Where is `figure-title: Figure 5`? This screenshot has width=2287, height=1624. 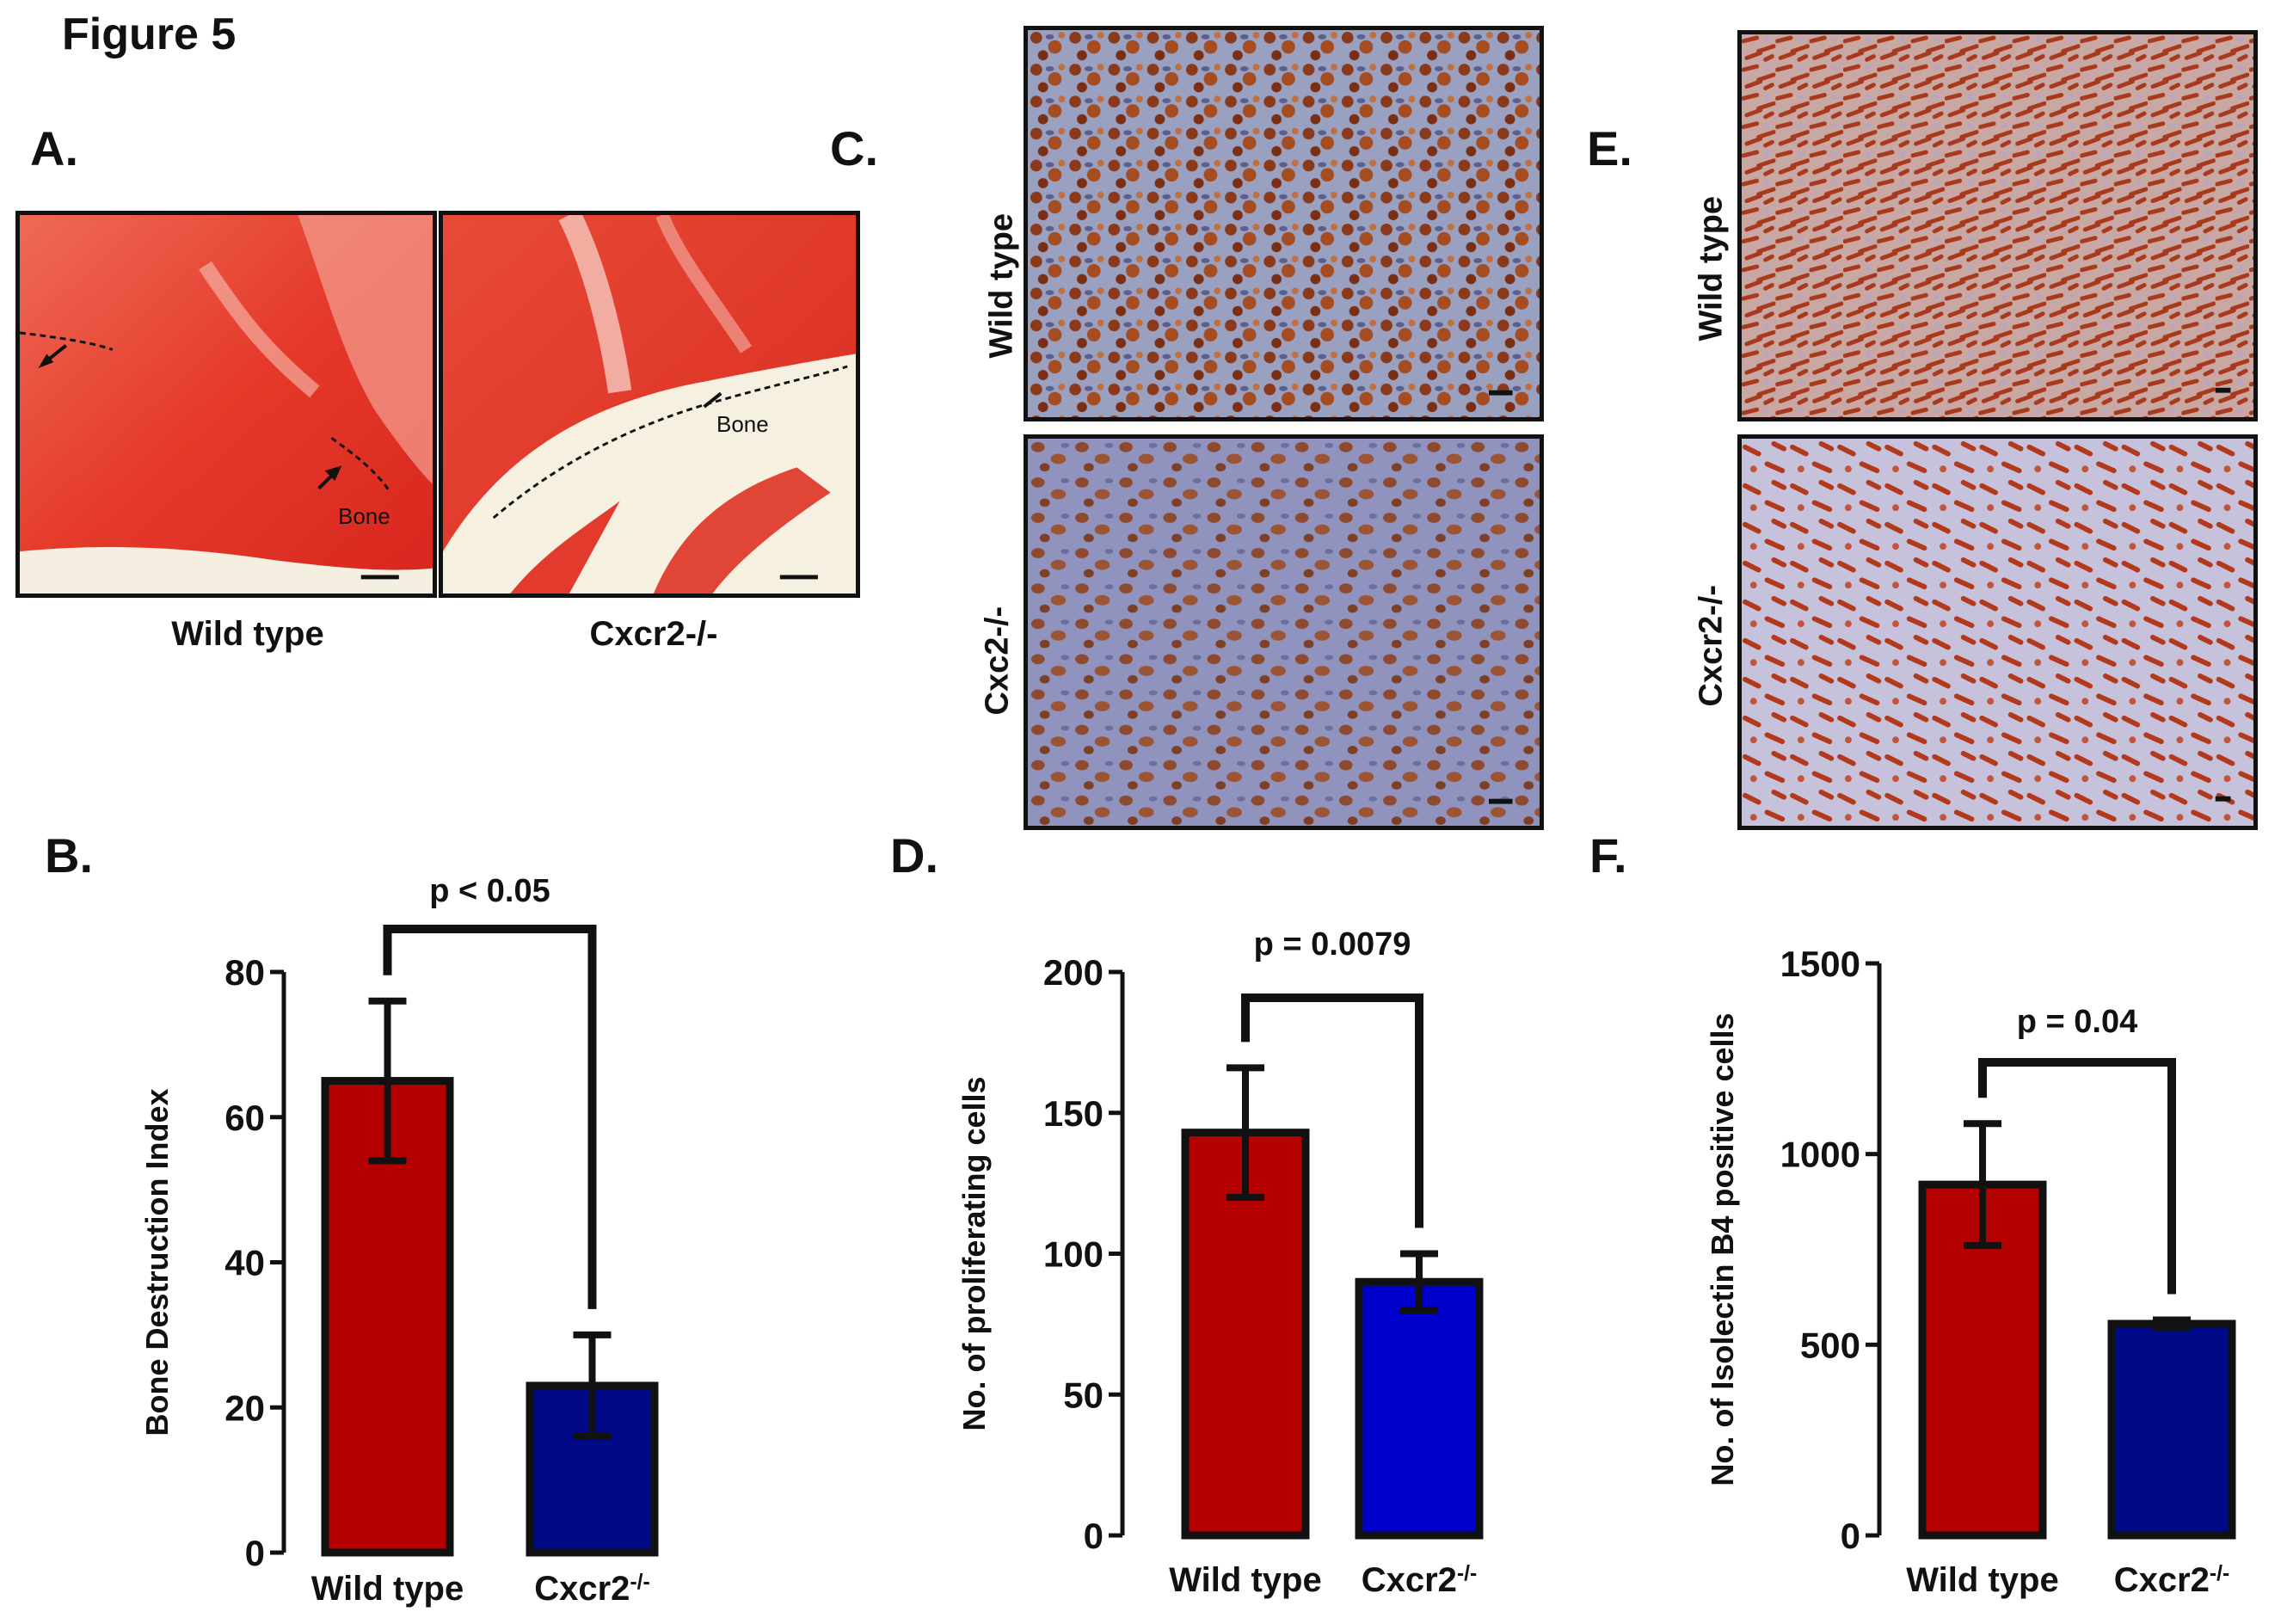
figure-title: Figure 5 is located at coordinates (149, 34).